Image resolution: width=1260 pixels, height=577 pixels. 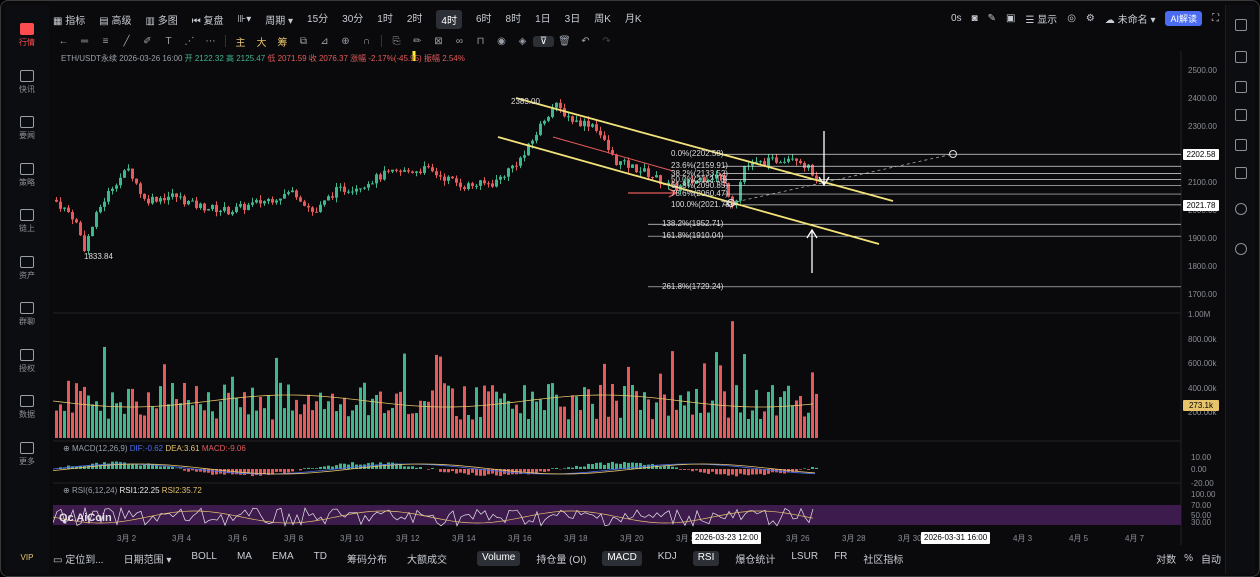 What do you see at coordinates (69, 21) in the screenshot?
I see `indicators-button: ▦ 指标` at bounding box center [69, 21].